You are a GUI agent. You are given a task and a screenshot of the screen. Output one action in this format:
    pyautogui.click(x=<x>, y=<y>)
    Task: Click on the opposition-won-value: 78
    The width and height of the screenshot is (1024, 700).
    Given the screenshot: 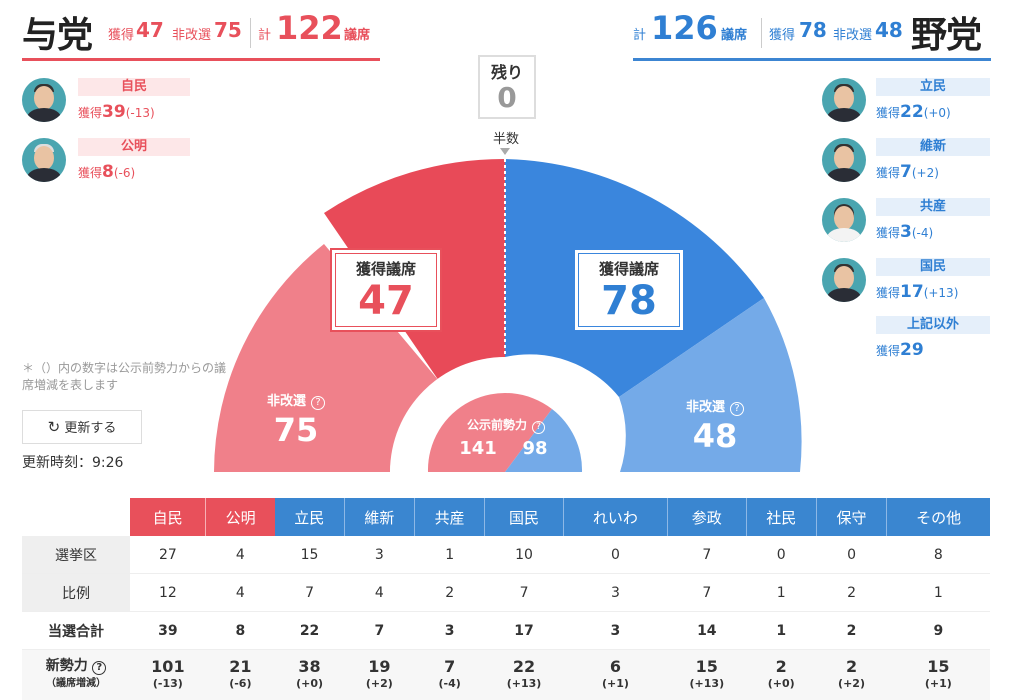 What is the action you would take?
    pyautogui.click(x=629, y=301)
    